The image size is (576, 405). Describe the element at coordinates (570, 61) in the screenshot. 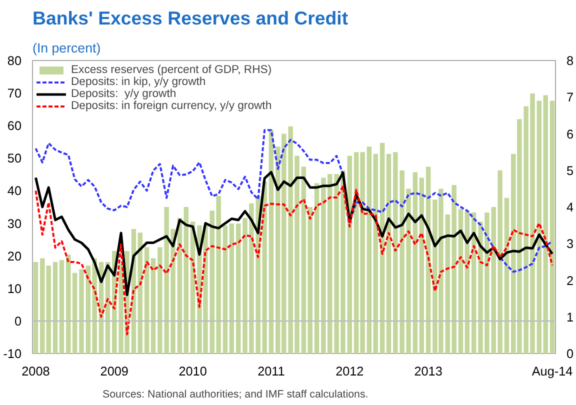

I see `y2-tick-label: 8` at that location.